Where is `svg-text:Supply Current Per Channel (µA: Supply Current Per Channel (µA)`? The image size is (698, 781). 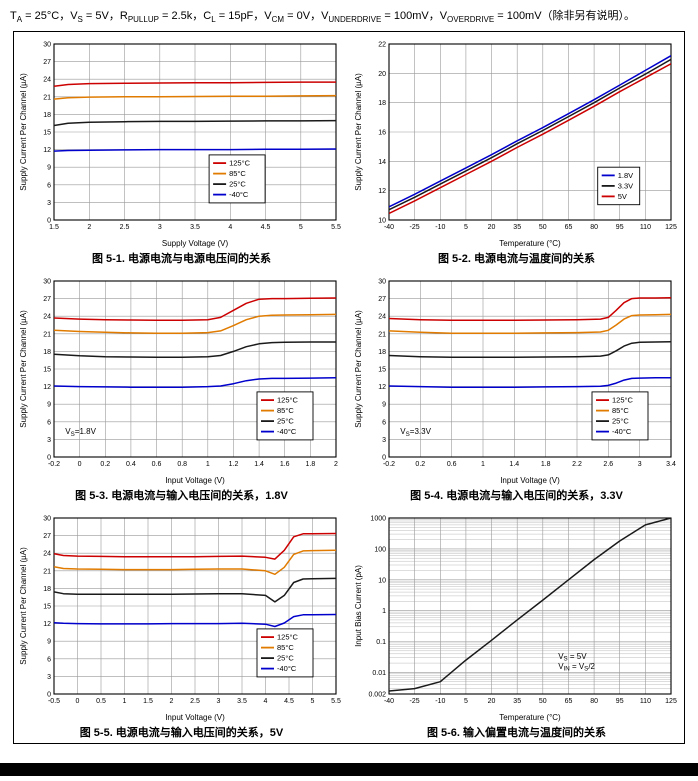
svg-text:Supply Current Per Channel (µA: Supply Current Per Channel (µA) is located at coordinates (358, 369).